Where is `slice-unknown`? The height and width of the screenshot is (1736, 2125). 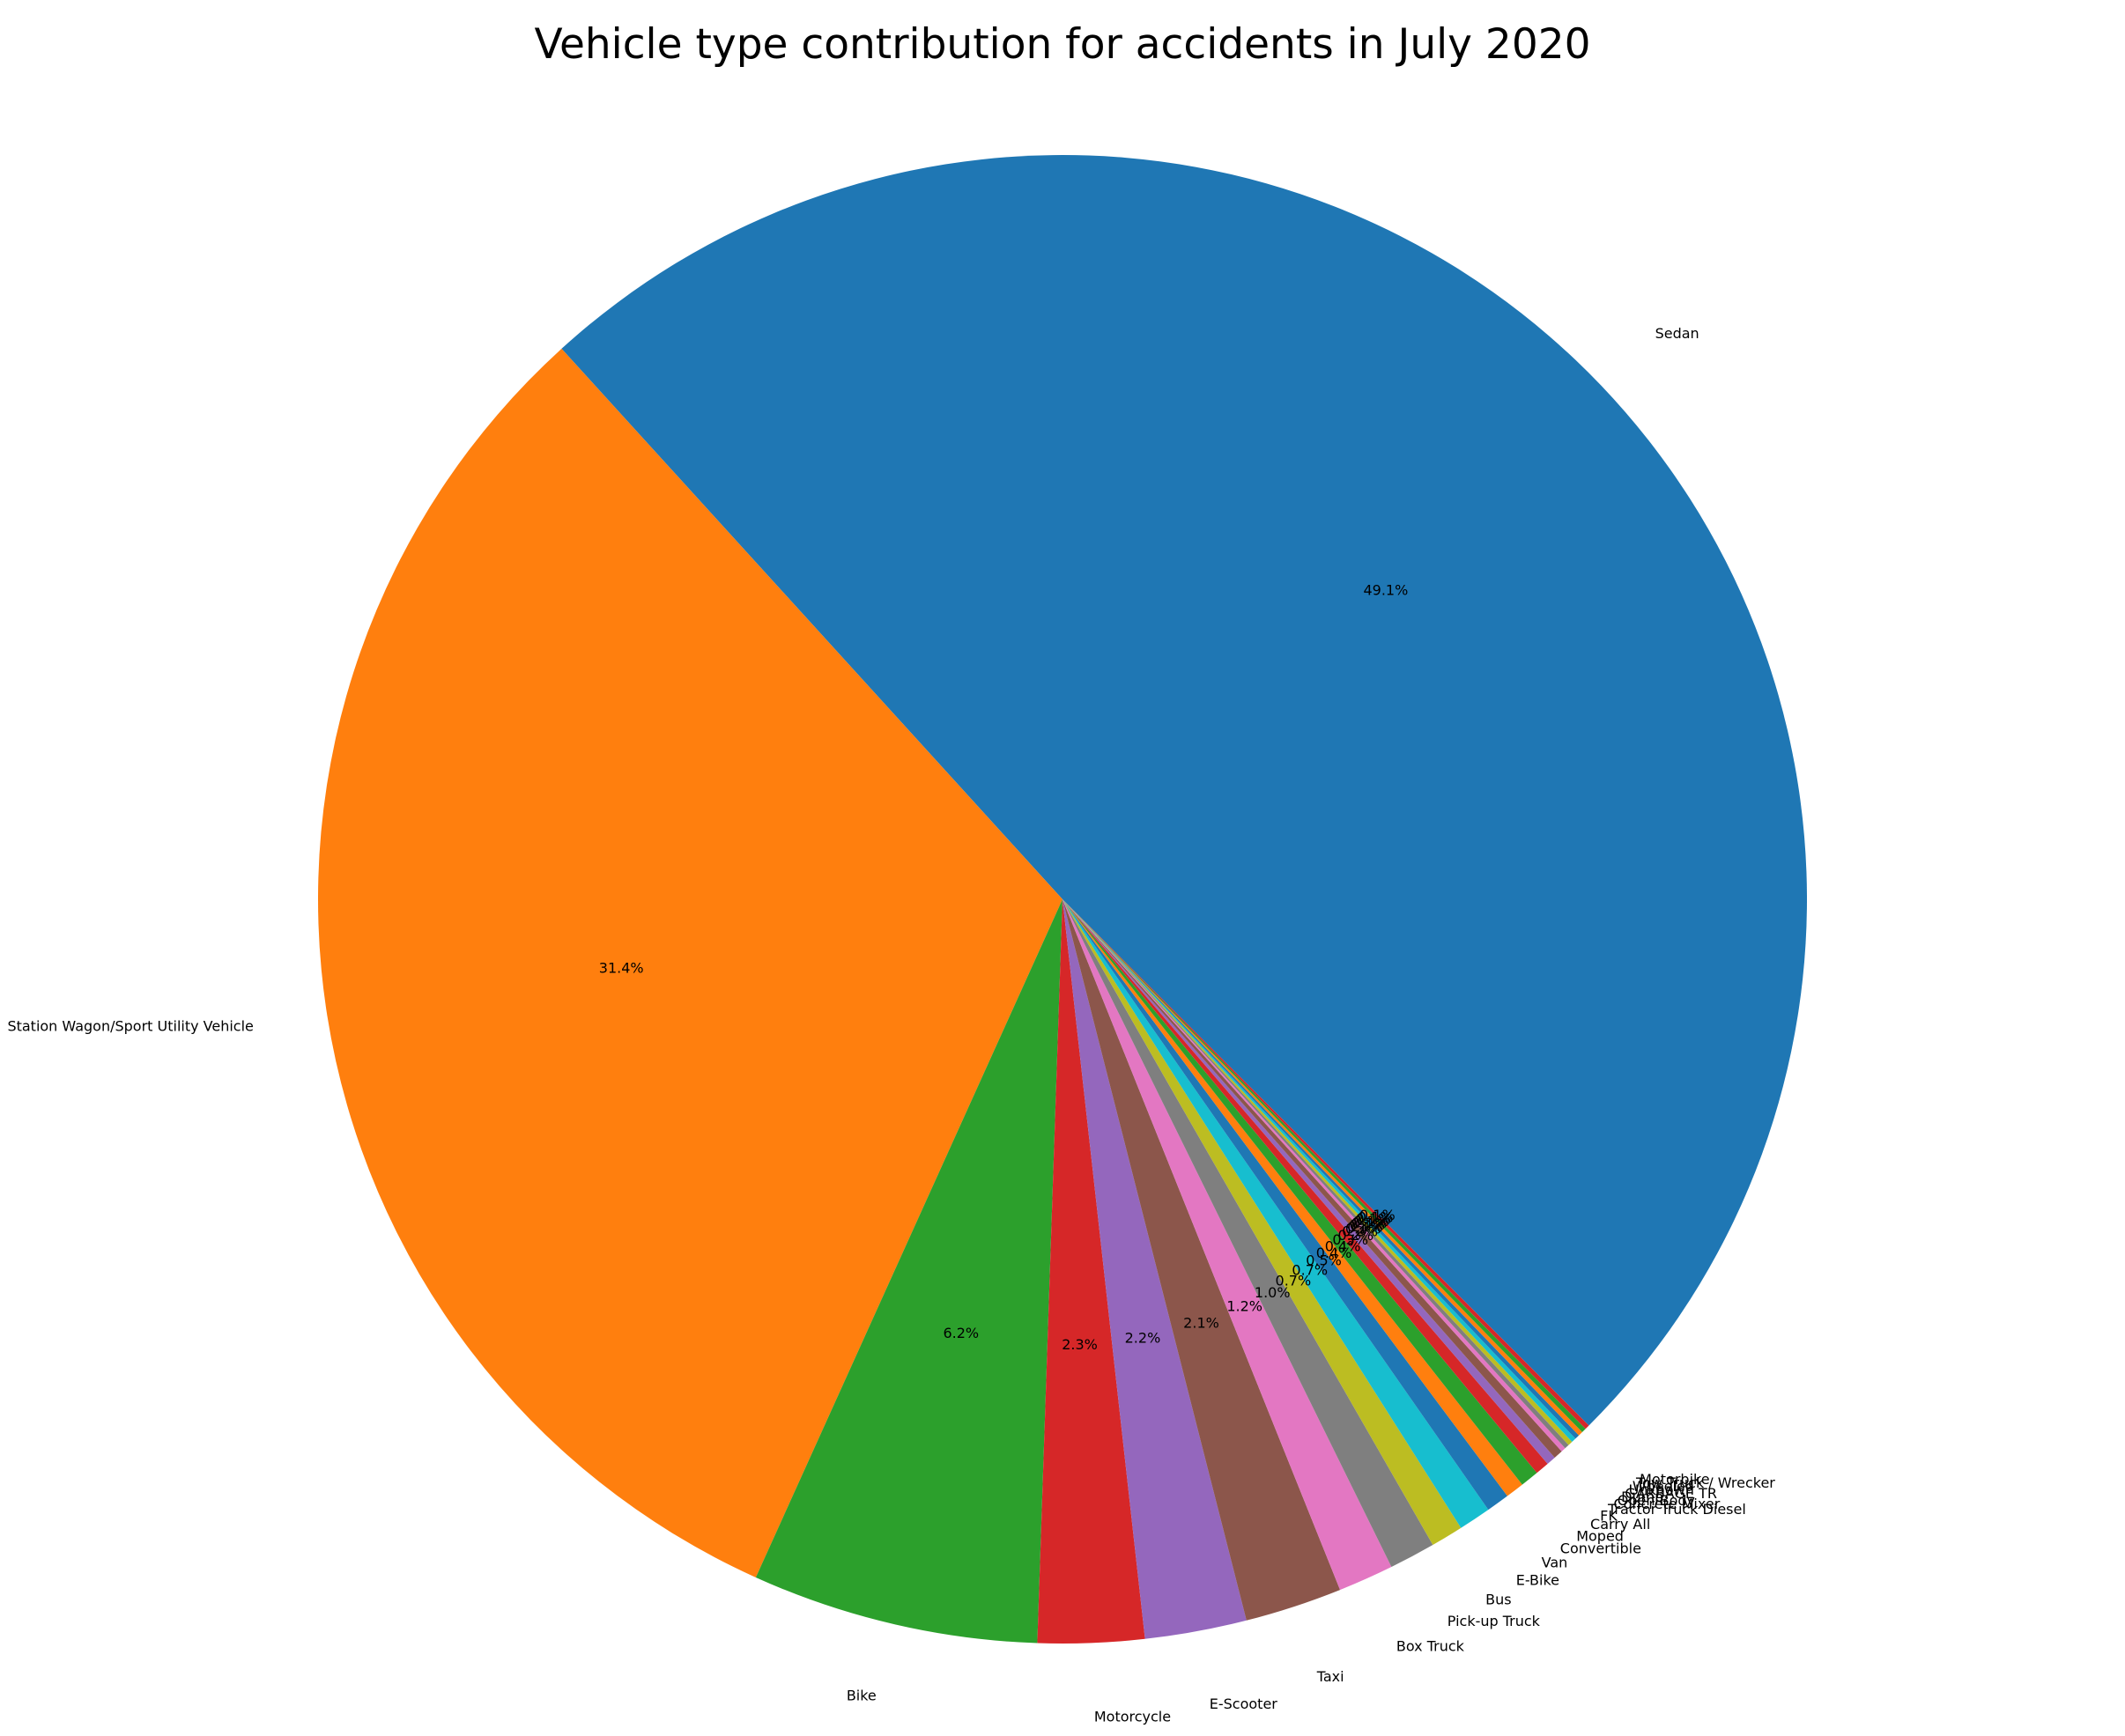
slice-unknown is located at coordinates (1321, 1169).